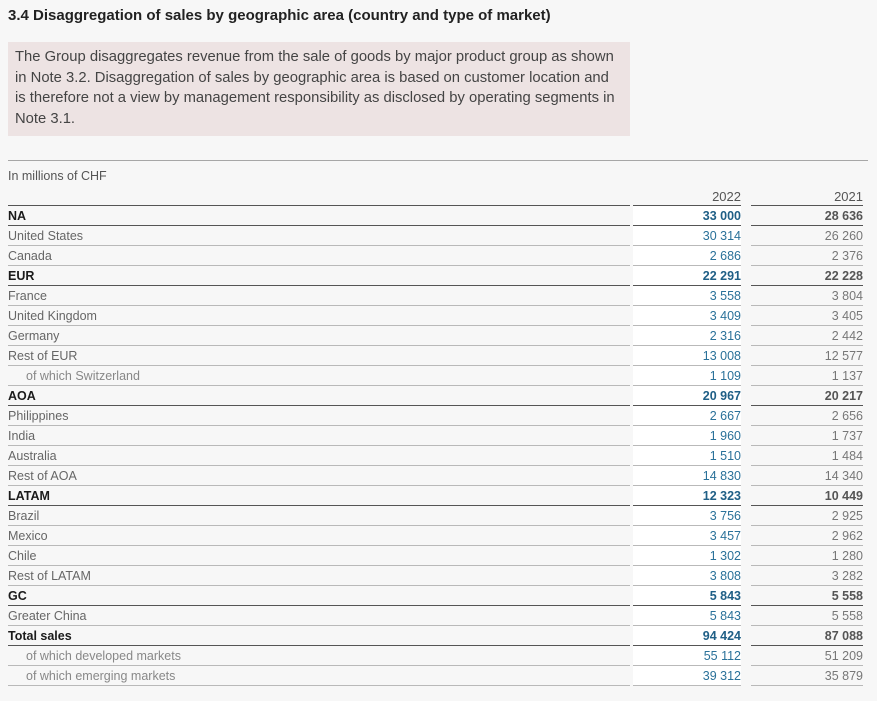  I want to click on table-top-rule, so click(438, 160).